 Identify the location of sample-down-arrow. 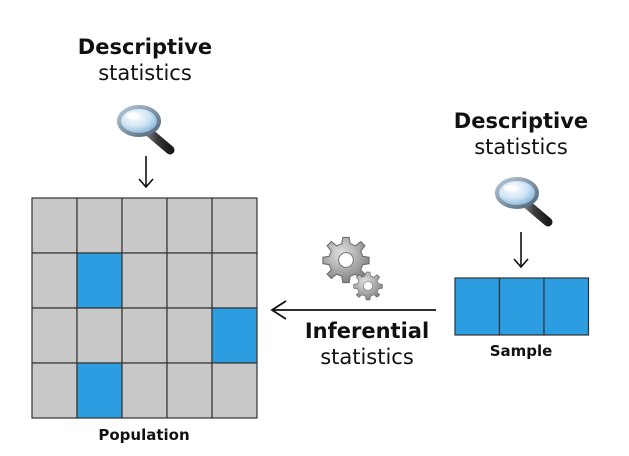
(521, 250).